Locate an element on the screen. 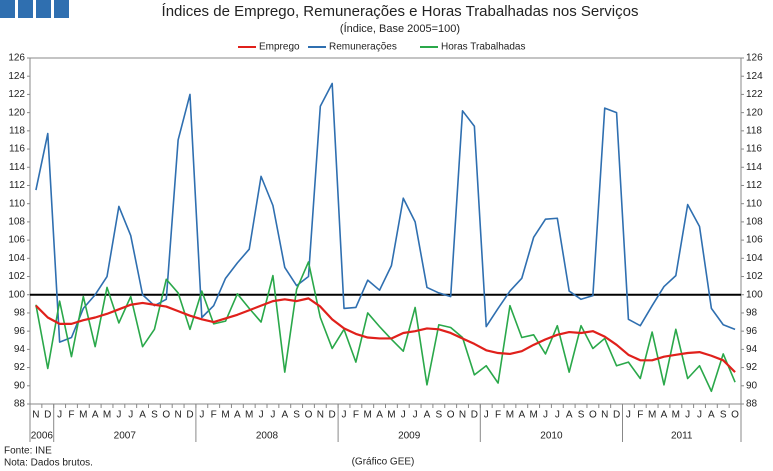 The image size is (773, 471). y2-tick-label: 92 is located at coordinates (752, 367).